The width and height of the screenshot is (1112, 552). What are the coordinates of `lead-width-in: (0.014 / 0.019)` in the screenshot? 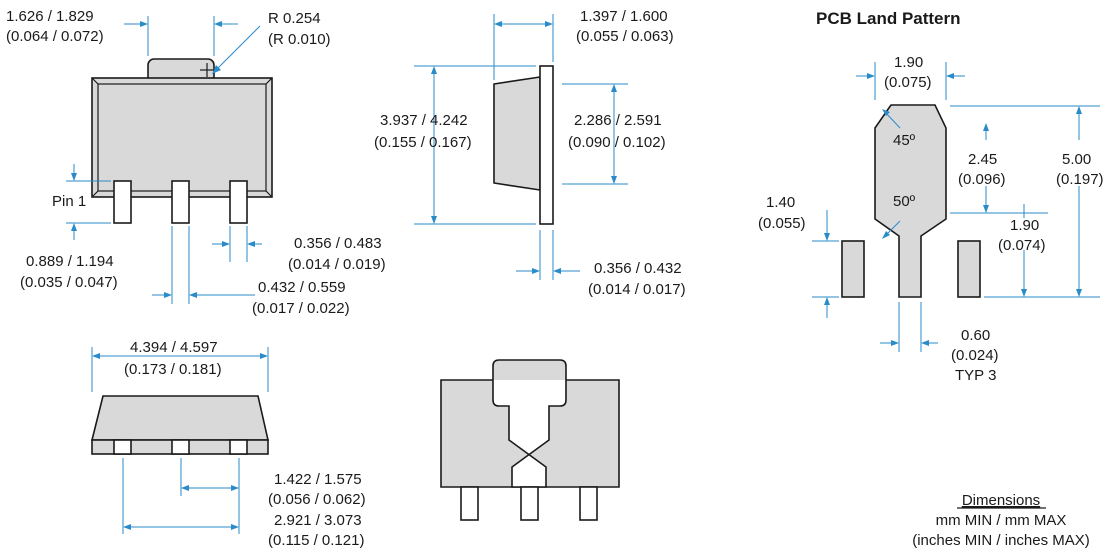 It's located at (337, 264).